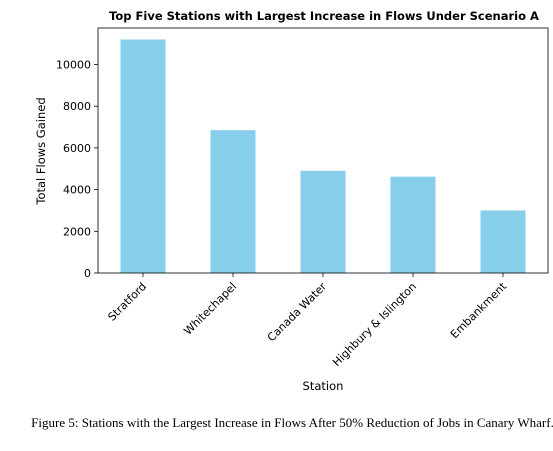  What do you see at coordinates (73, 64) in the screenshot?
I see `y-tick-label: 10000` at bounding box center [73, 64].